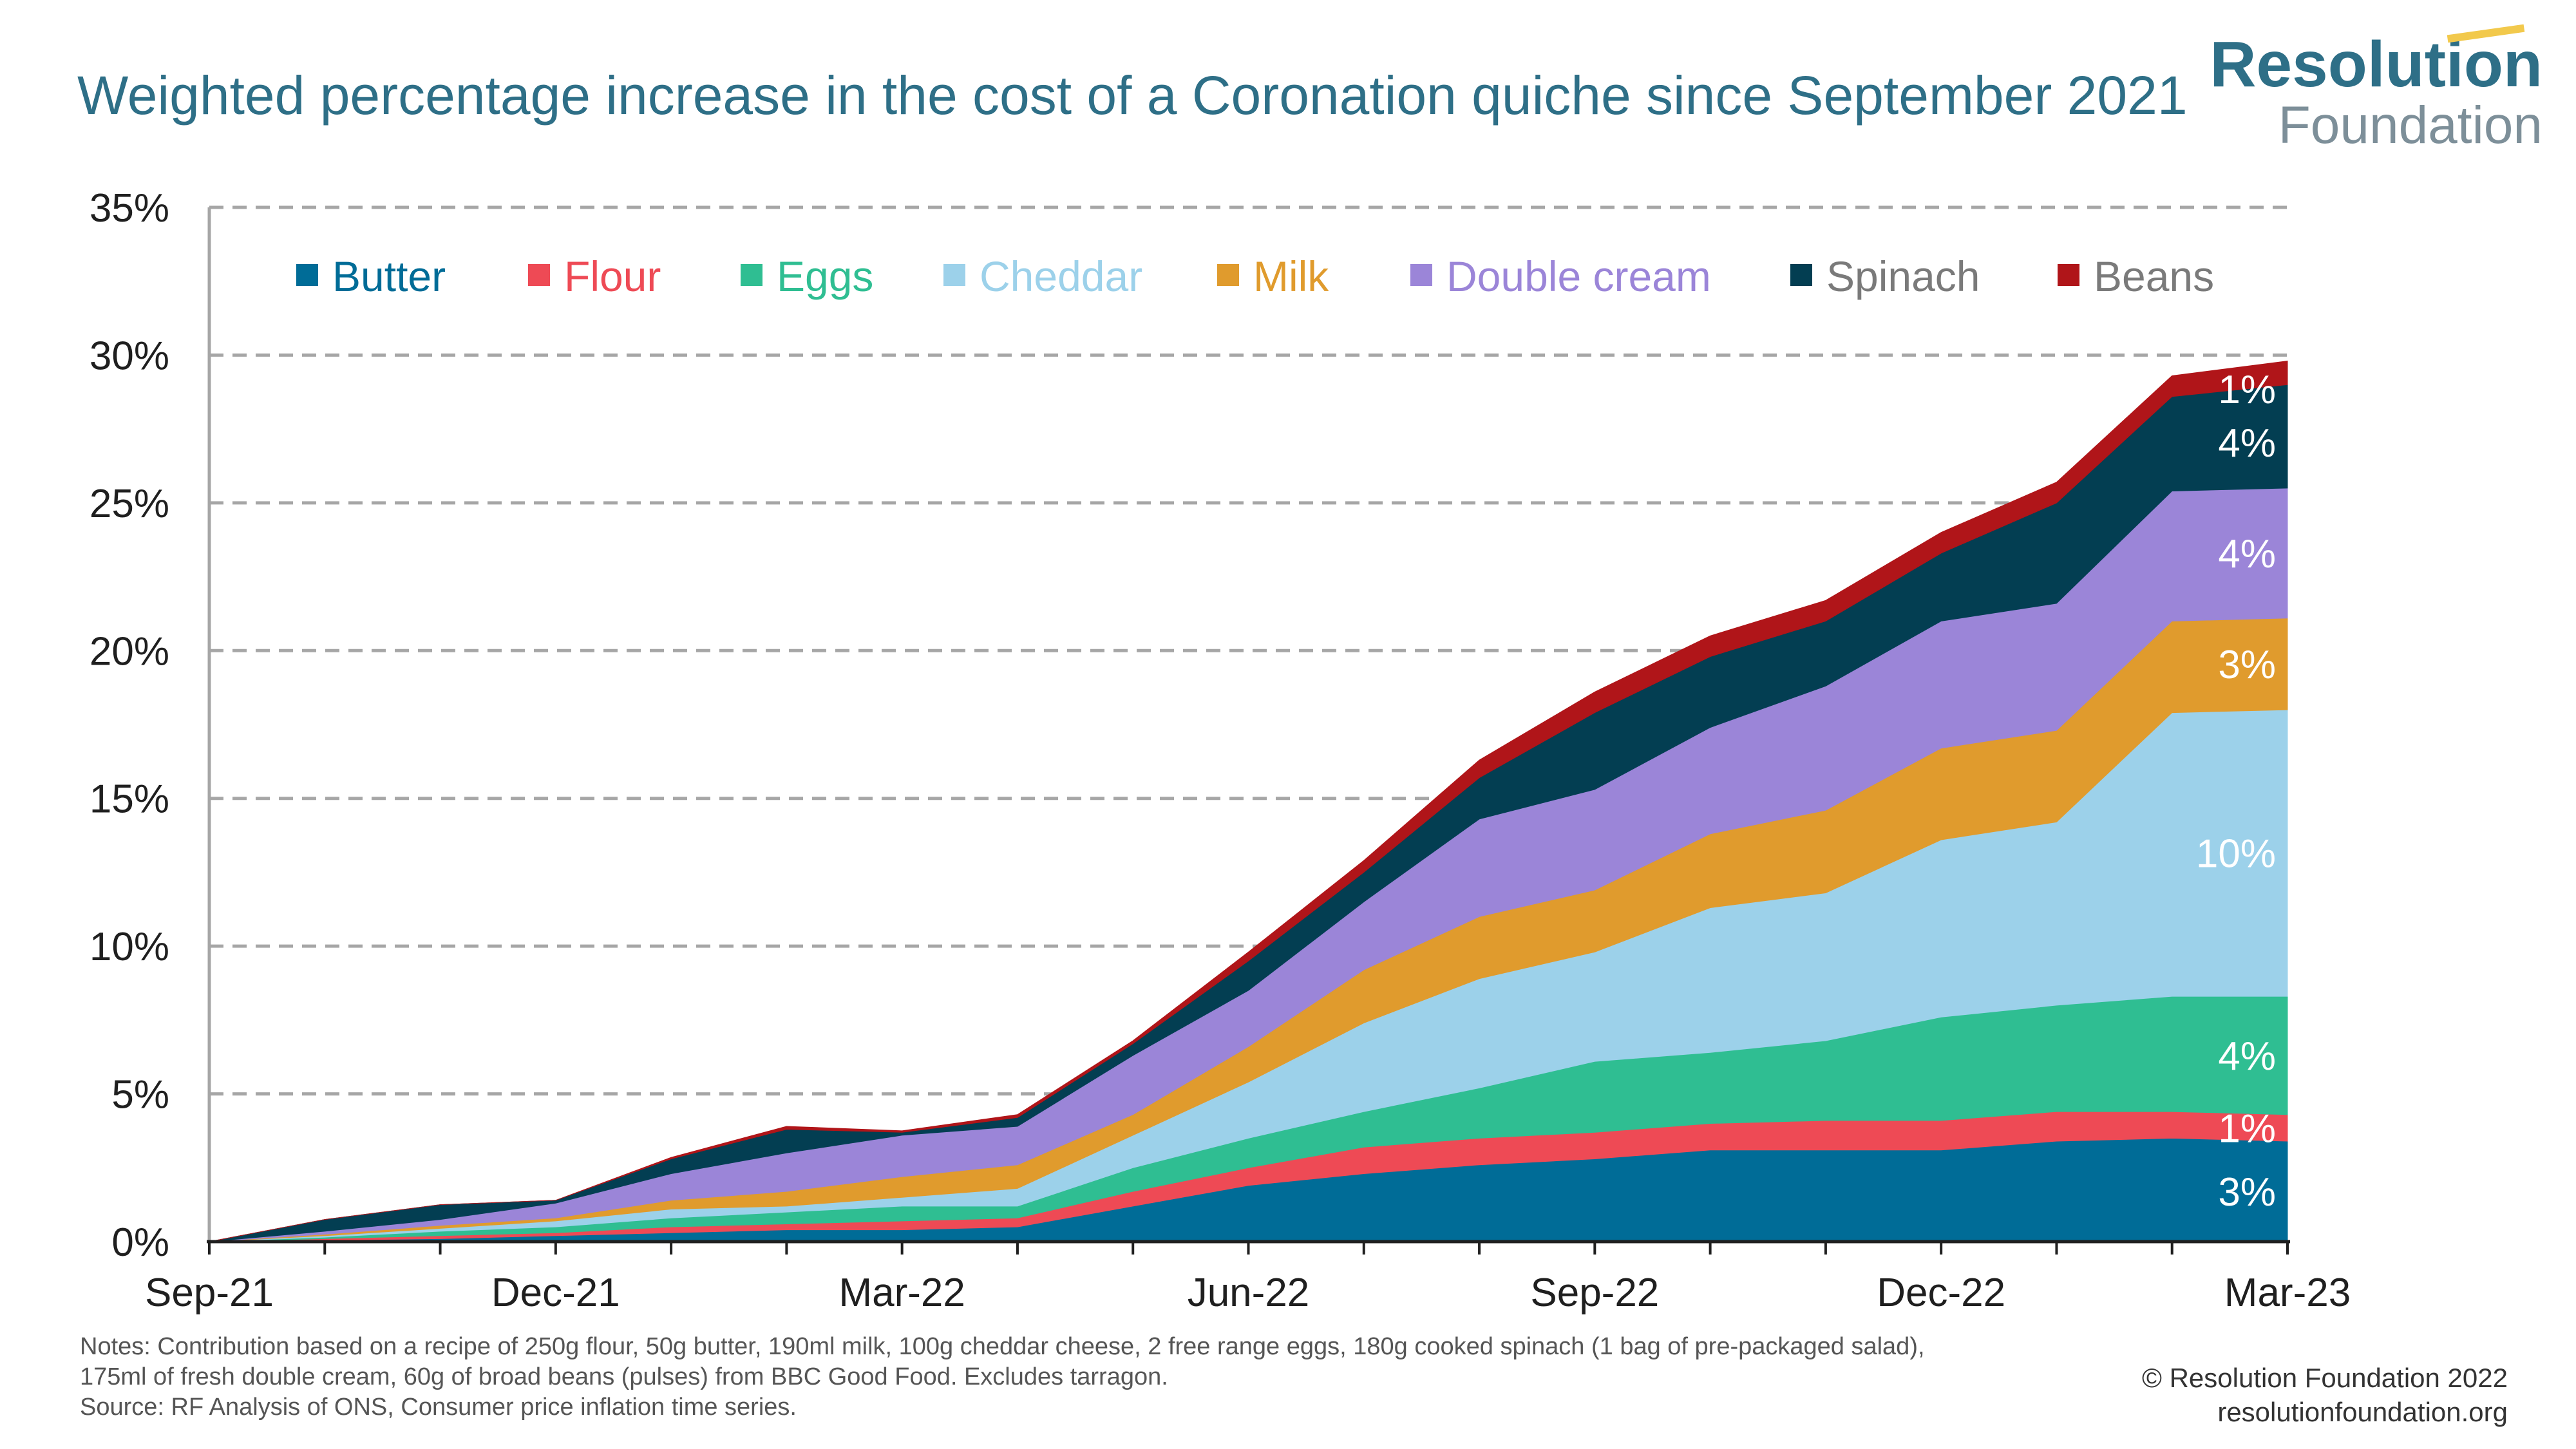 The image size is (2576, 1449). Describe the element at coordinates (389, 276) in the screenshot. I see `legend-label-butter: Butter` at that location.